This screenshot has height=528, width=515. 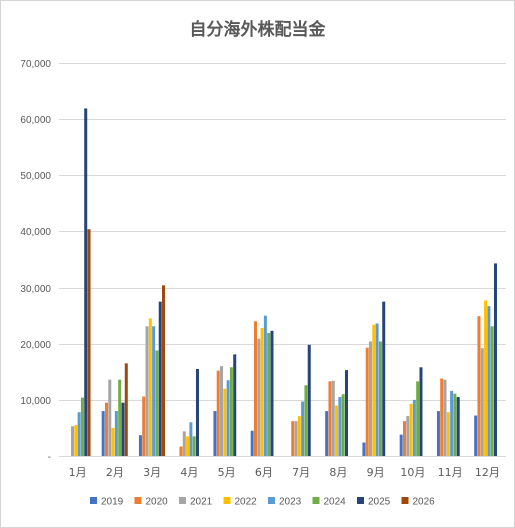 I want to click on x-category-label: 6月, so click(x=264, y=472).